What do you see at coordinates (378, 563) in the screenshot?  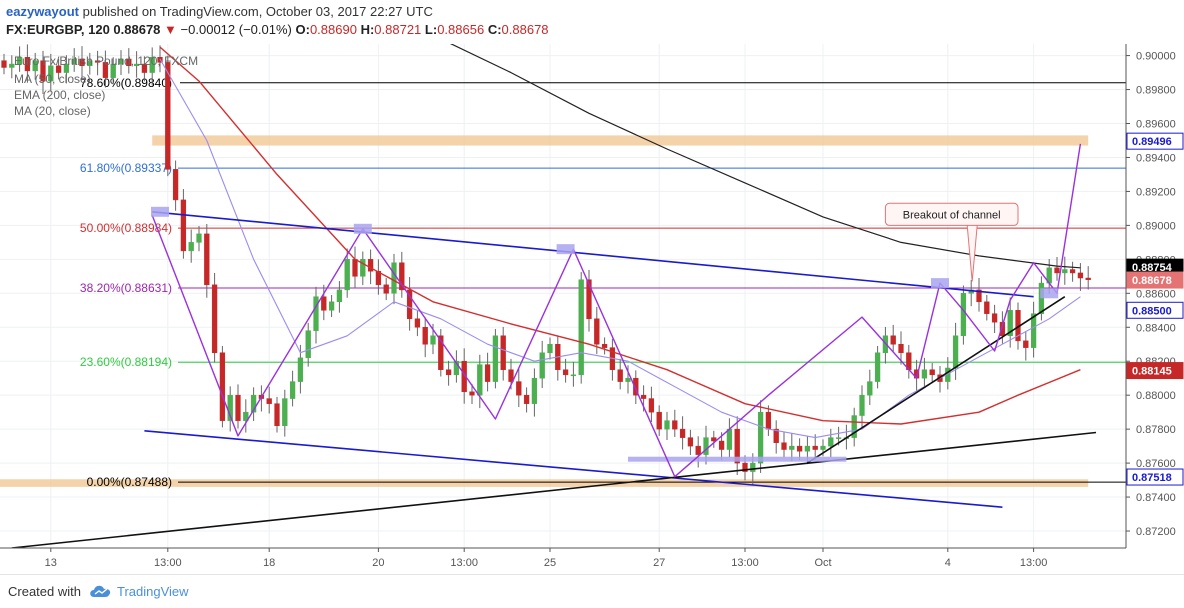 I see `time-tick-label: 20` at bounding box center [378, 563].